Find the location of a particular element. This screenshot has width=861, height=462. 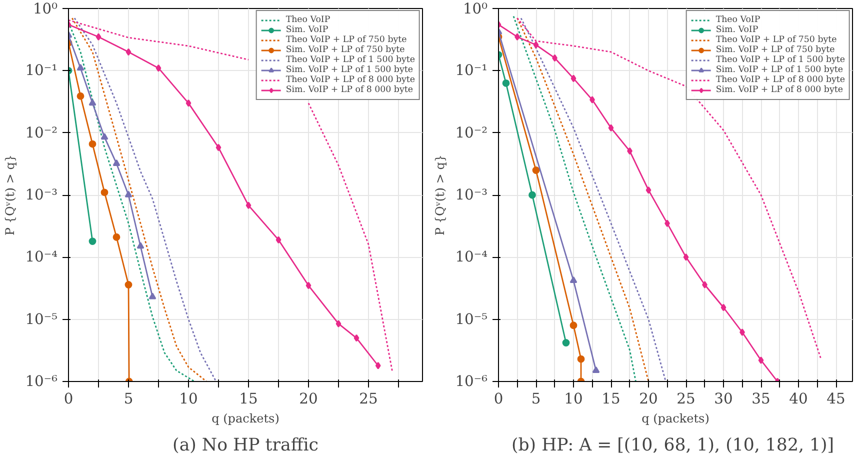

x-tick-label: 30 is located at coordinates (723, 399).